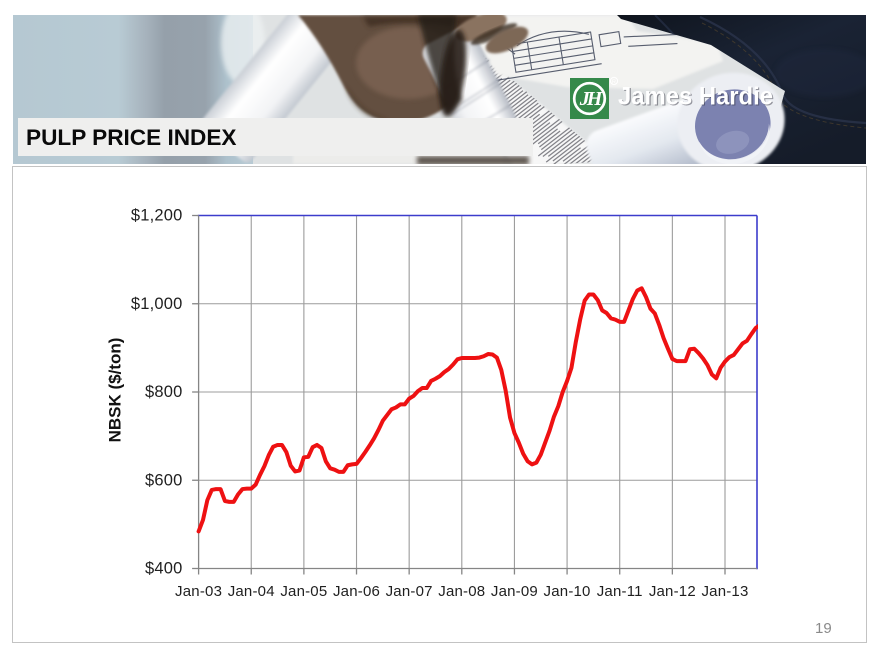 The width and height of the screenshot is (880, 660). What do you see at coordinates (614, 83) in the screenshot?
I see `svg-text: R` at bounding box center [614, 83].